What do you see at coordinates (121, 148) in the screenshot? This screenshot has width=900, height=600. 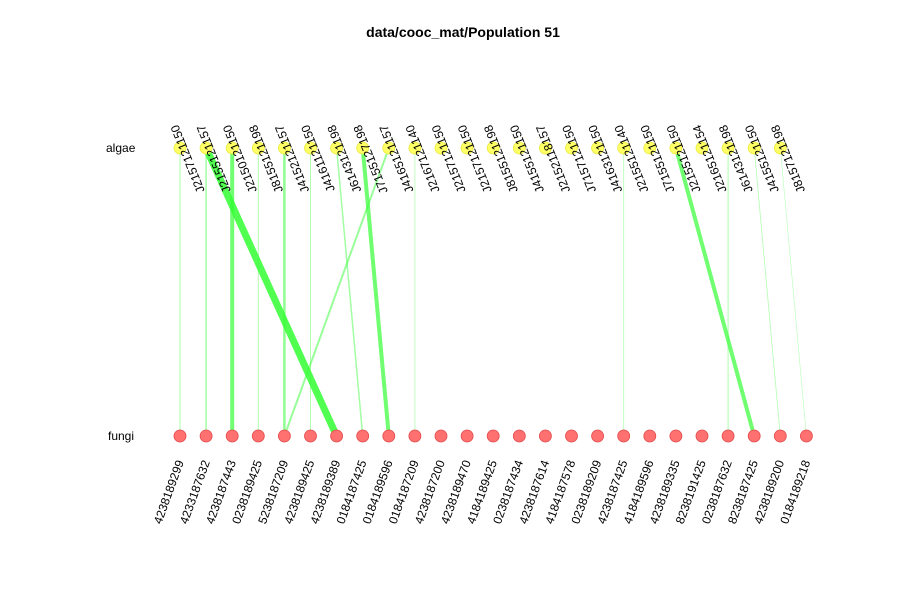 I see `row-label-top: algae` at bounding box center [121, 148].